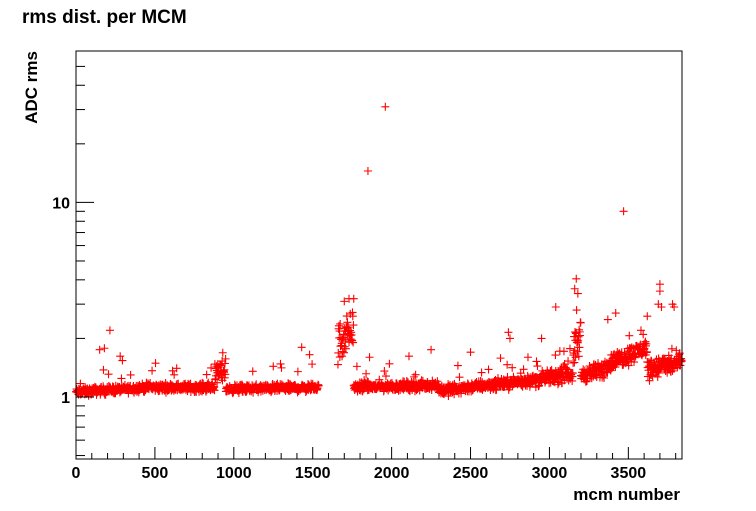 Image resolution: width=756 pixels, height=511 pixels. What do you see at coordinates (550, 473) in the screenshot?
I see `x-tick-label: 3000` at bounding box center [550, 473].